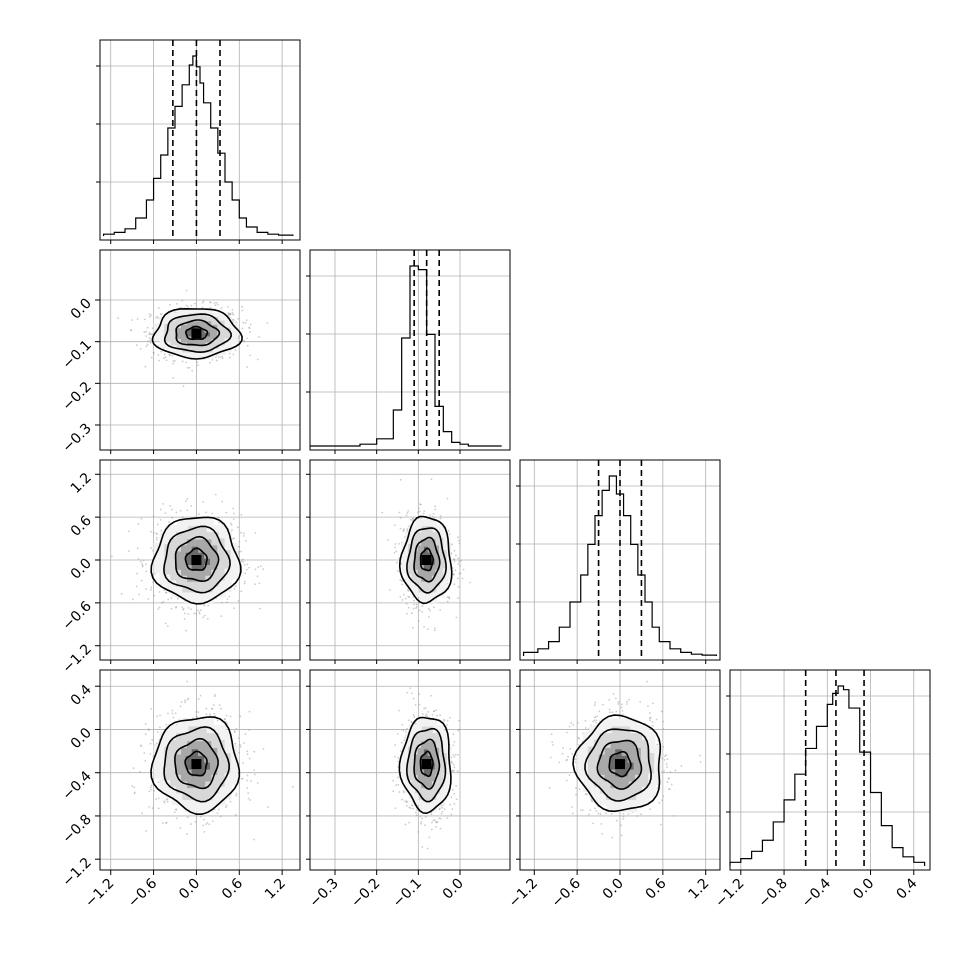  Describe the element at coordinates (196, 764) in the screenshot. I see `density-peak` at that location.